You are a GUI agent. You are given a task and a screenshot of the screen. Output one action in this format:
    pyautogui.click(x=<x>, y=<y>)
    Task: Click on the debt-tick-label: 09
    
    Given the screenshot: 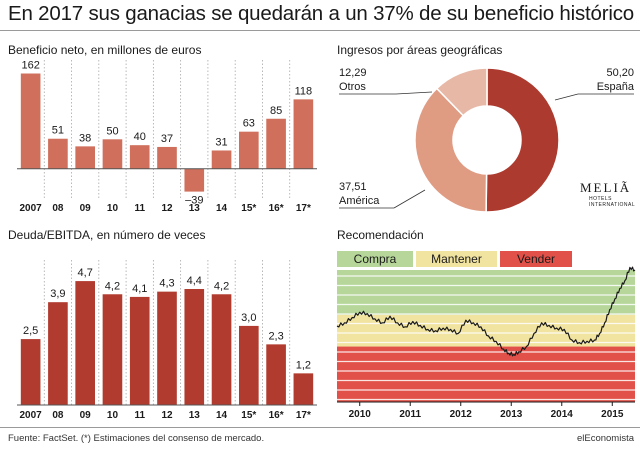 What is the action you would take?
    pyautogui.click(x=86, y=415)
    